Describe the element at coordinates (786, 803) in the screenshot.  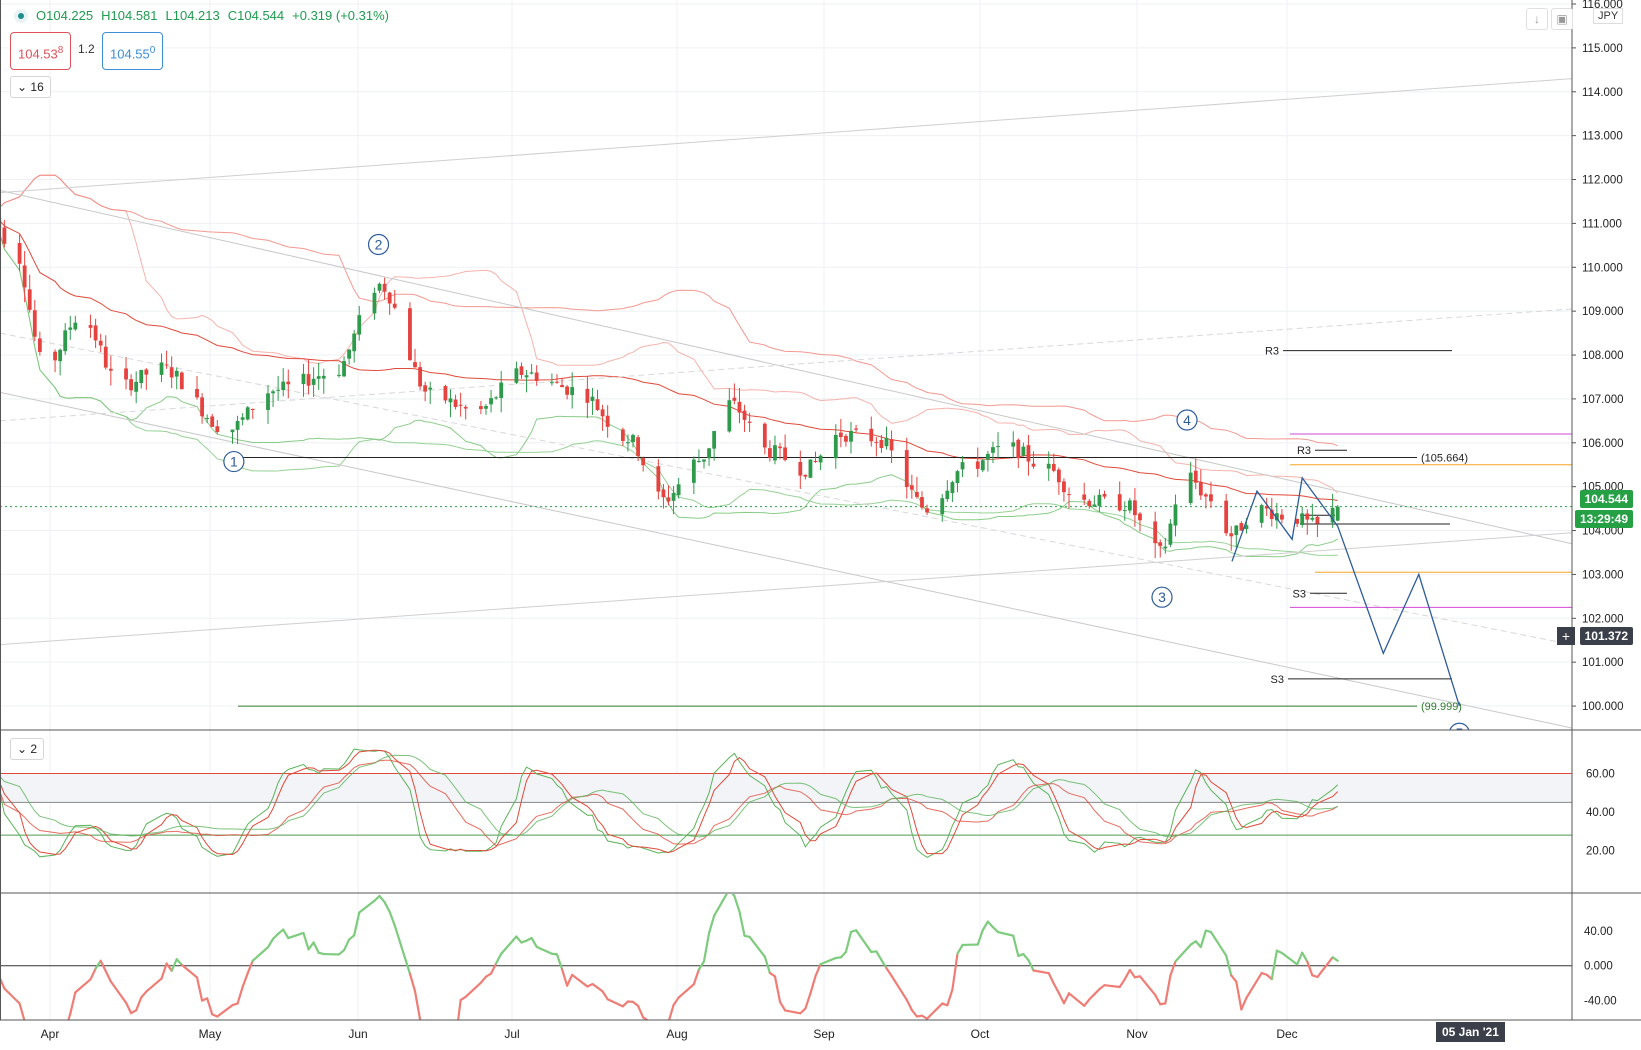
I see `oscillator-pane` at that location.